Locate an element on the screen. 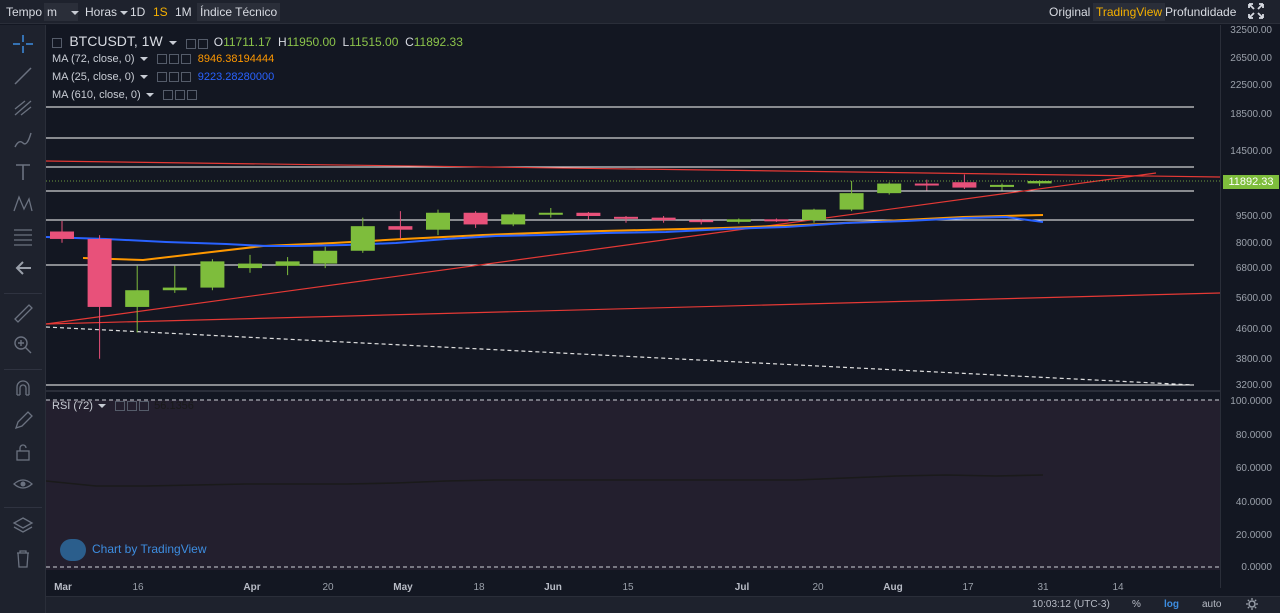 Image resolution: width=1280 pixels, height=613 pixels. current-price-label: 11892.33 is located at coordinates (1251, 182).